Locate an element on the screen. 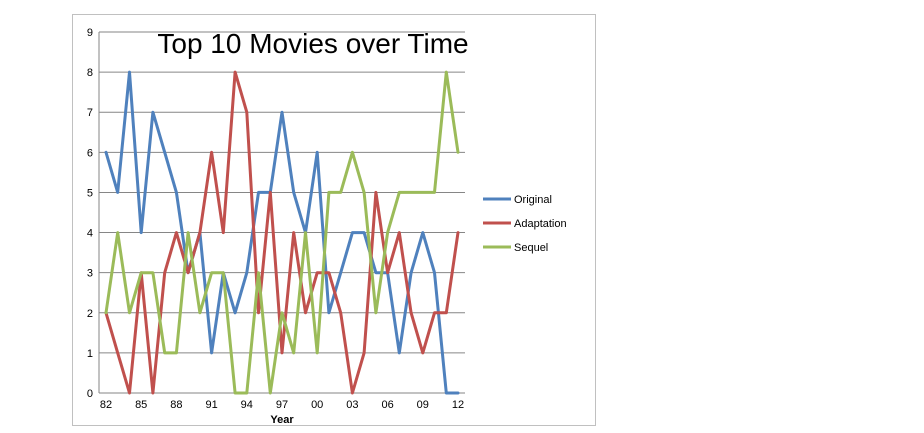  y-tick-label: 1 is located at coordinates (90, 354).